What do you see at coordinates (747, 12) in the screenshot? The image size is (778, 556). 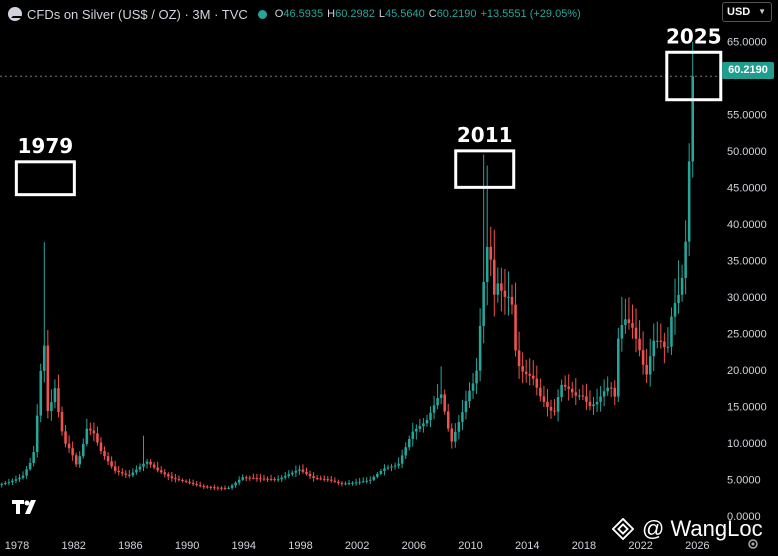 I see `currency-selector: USD ▼` at bounding box center [747, 12].